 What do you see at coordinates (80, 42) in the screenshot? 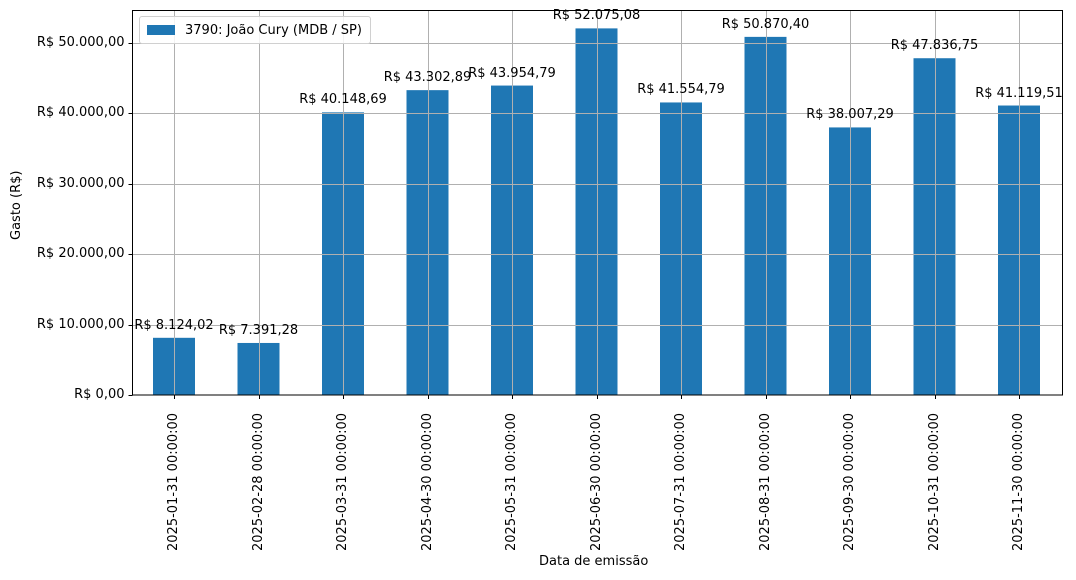
I see `y-tick-label: R$ 50.000,00` at bounding box center [80, 42].